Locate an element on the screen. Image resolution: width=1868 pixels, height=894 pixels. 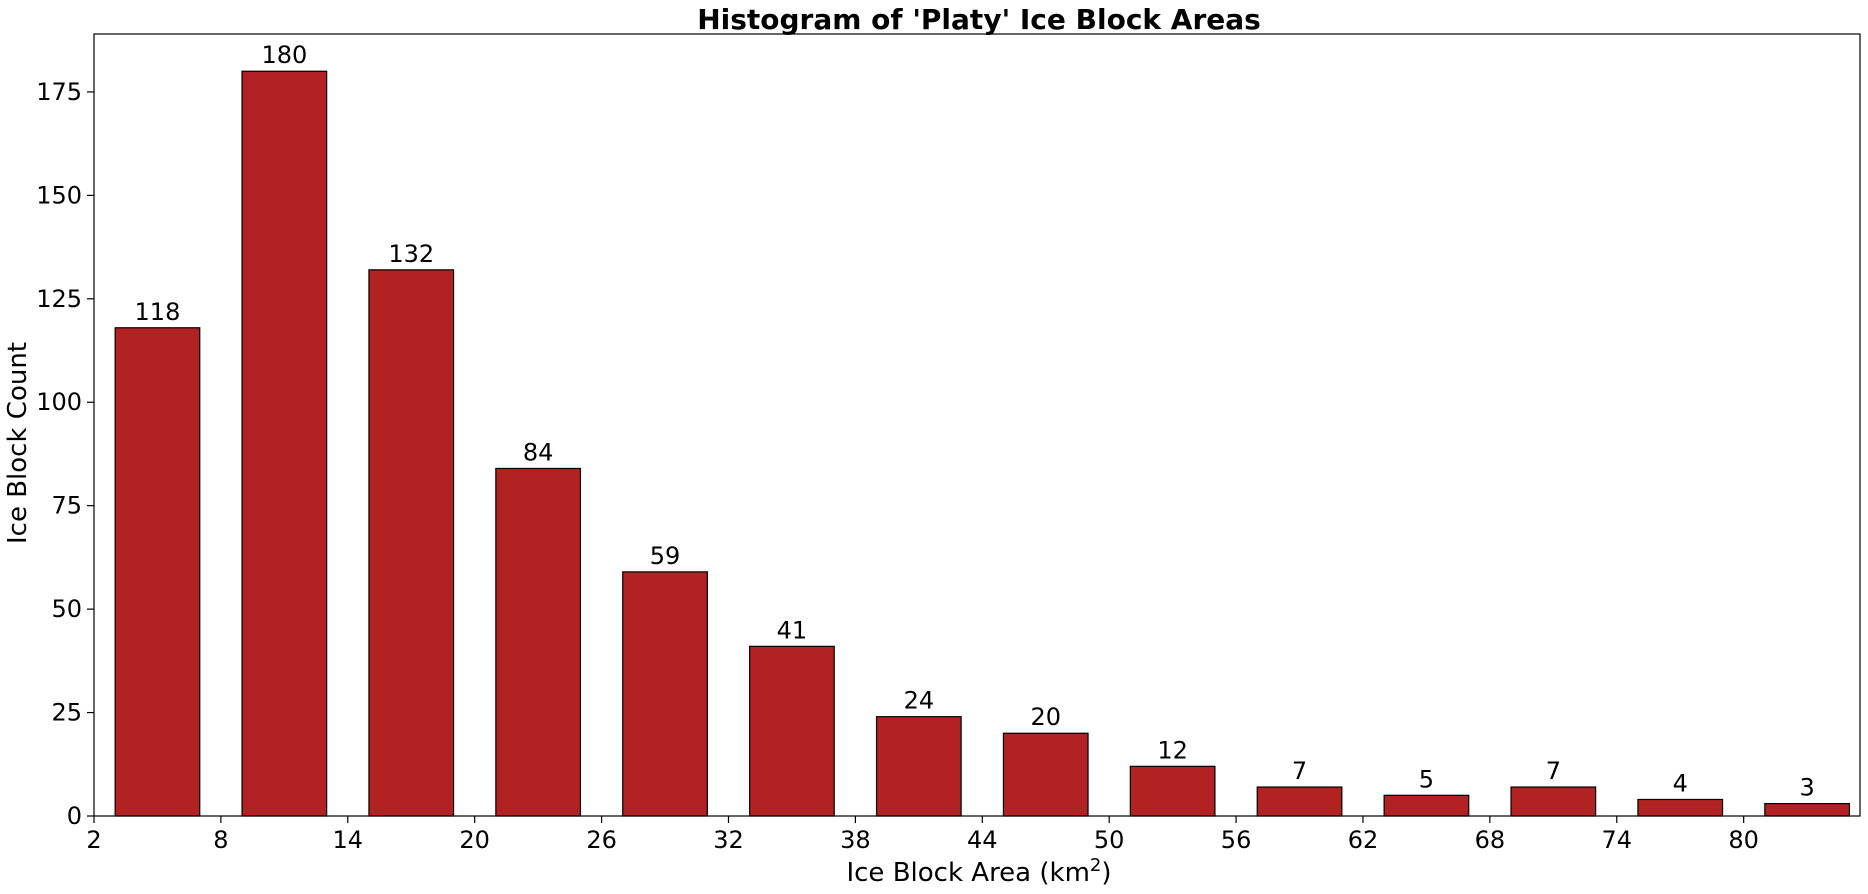
bar-value-label-12: 7 is located at coordinates (1553, 771).